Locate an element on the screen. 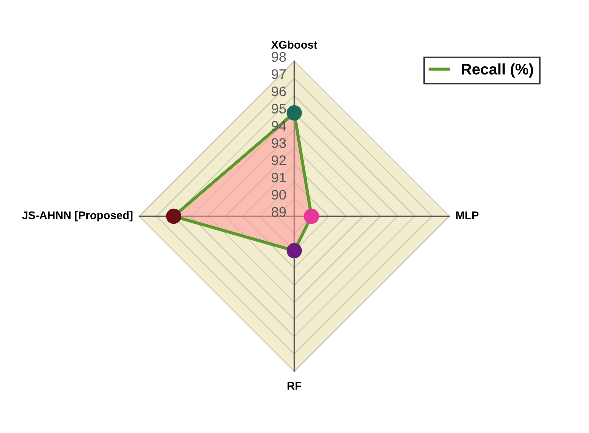 The image size is (589, 433). y-tick-label: 92 is located at coordinates (279, 161).